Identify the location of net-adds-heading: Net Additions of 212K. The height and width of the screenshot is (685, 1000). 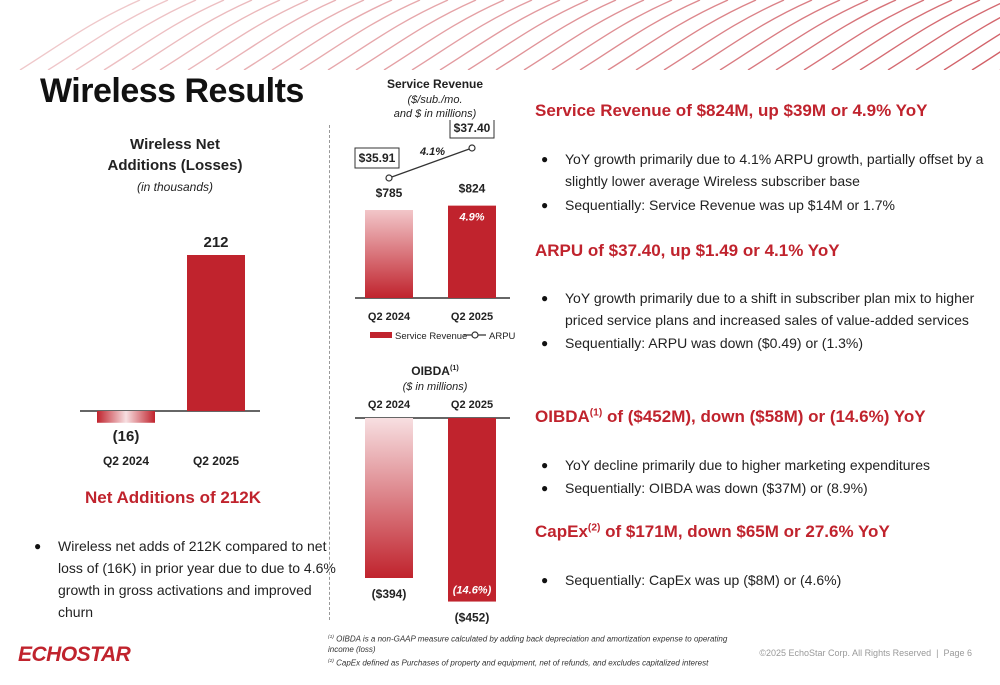
(173, 497).